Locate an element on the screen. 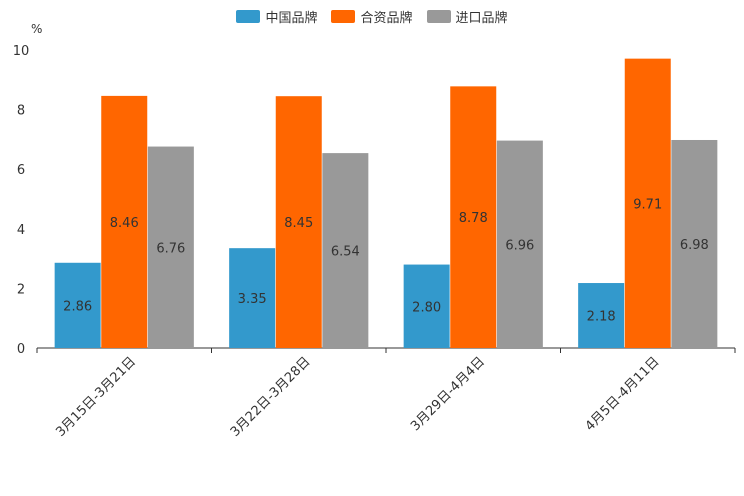  y-tick-label: 4 is located at coordinates (21, 230).